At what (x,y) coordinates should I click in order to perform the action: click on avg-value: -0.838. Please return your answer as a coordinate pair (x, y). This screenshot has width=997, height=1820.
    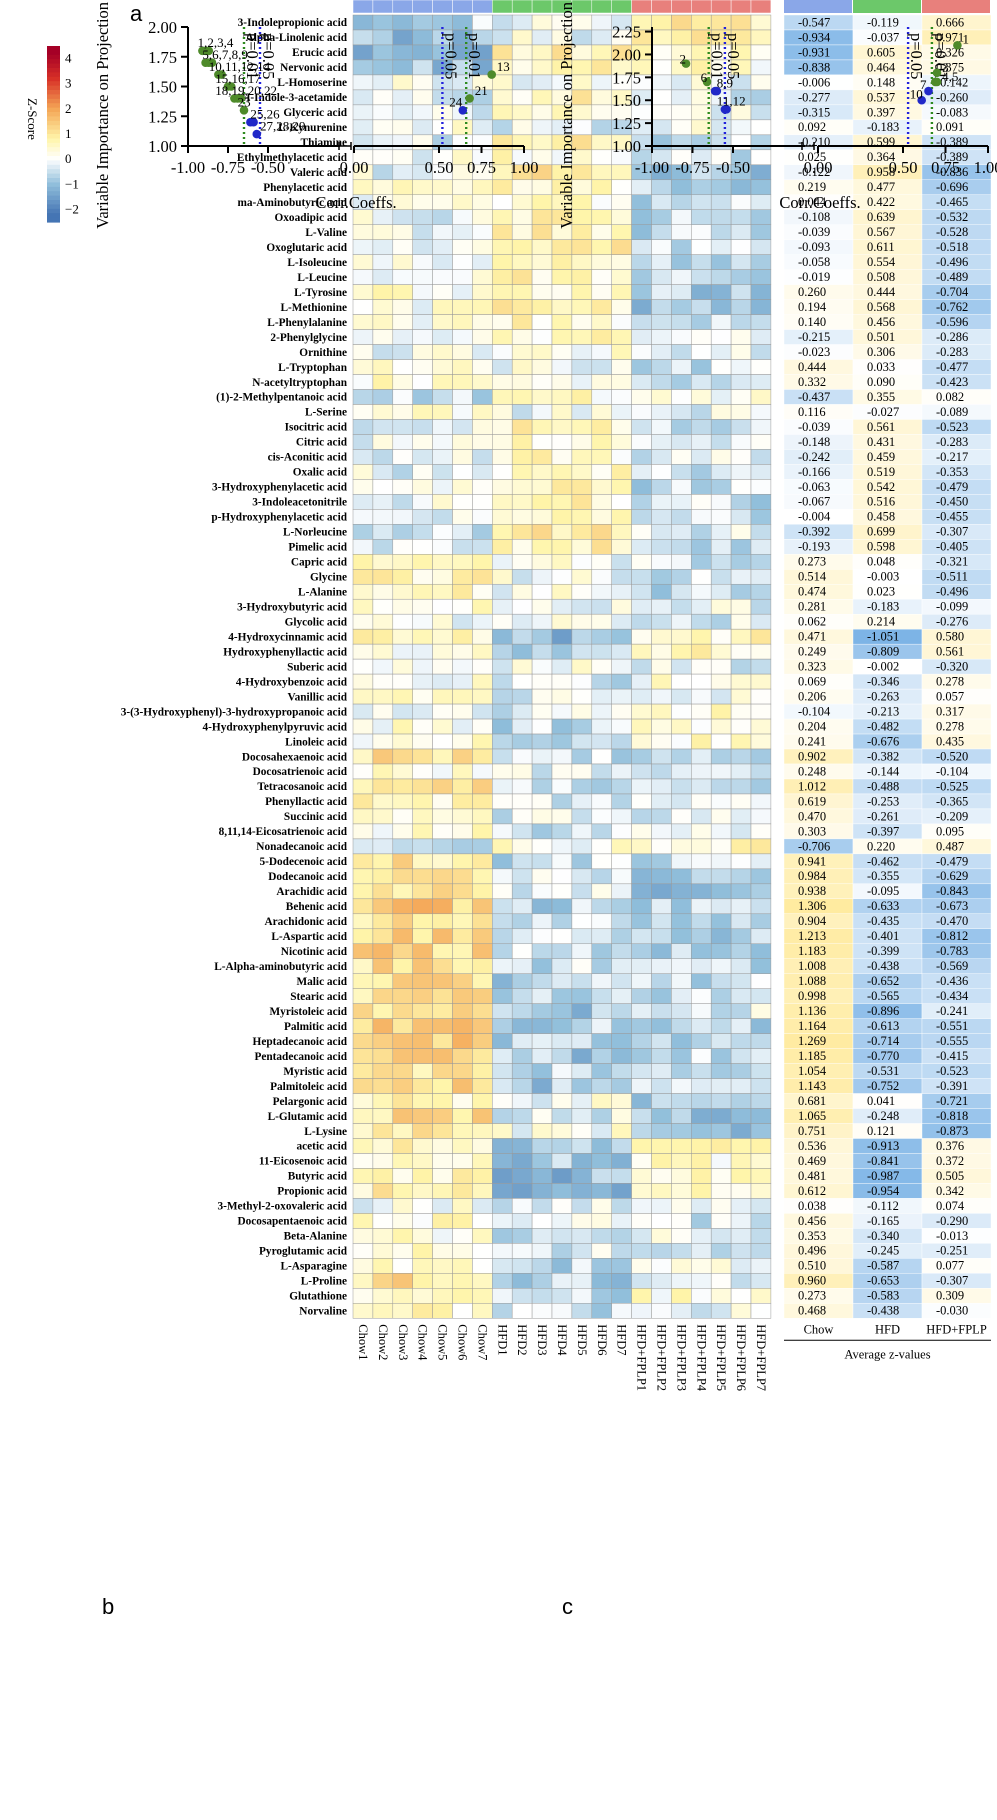
    Looking at the image, I should click on (814, 67).